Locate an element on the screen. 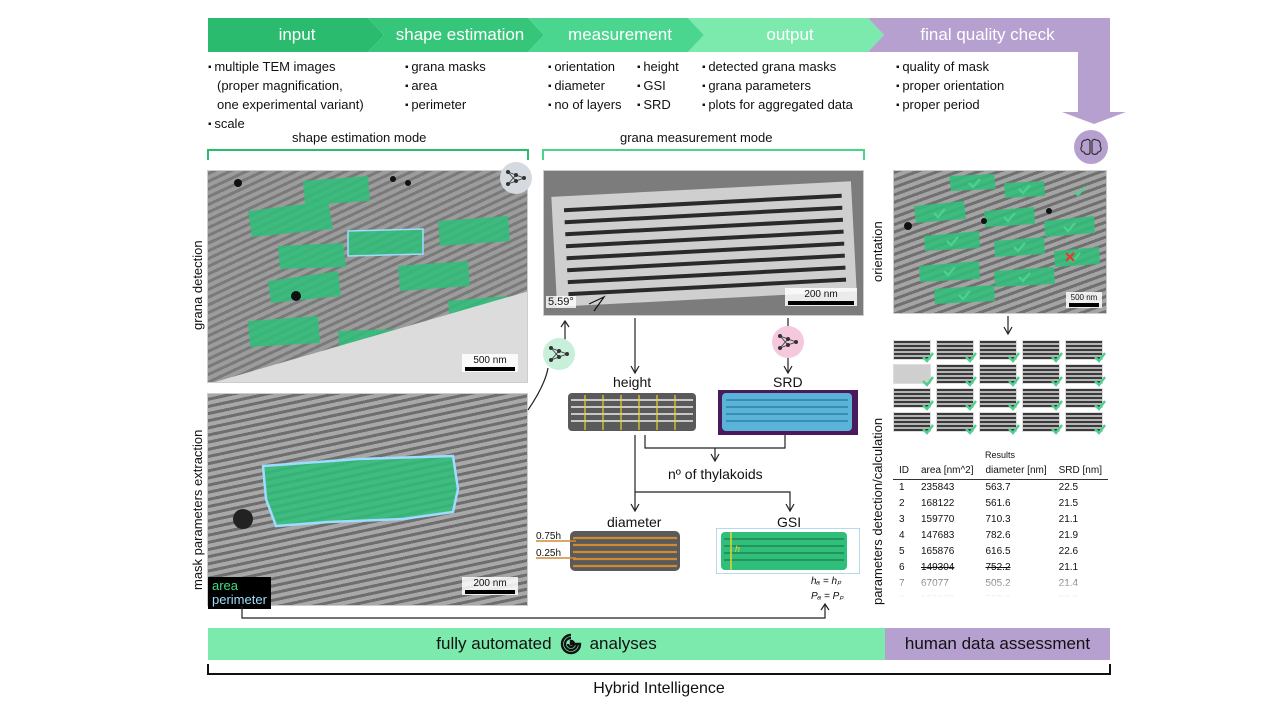 This screenshot has width=1280, height=720. table-row: 1 235843 563.7 22.5 is located at coordinates (1000, 488).